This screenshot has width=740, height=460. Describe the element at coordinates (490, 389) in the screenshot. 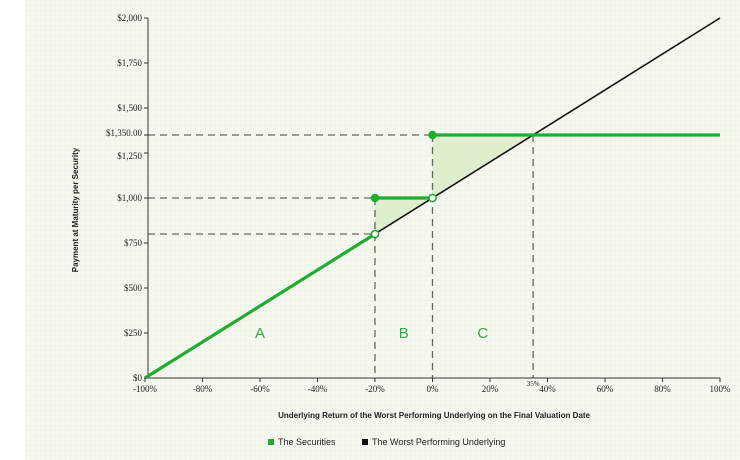

I see `x-tick-label: 20%` at that location.